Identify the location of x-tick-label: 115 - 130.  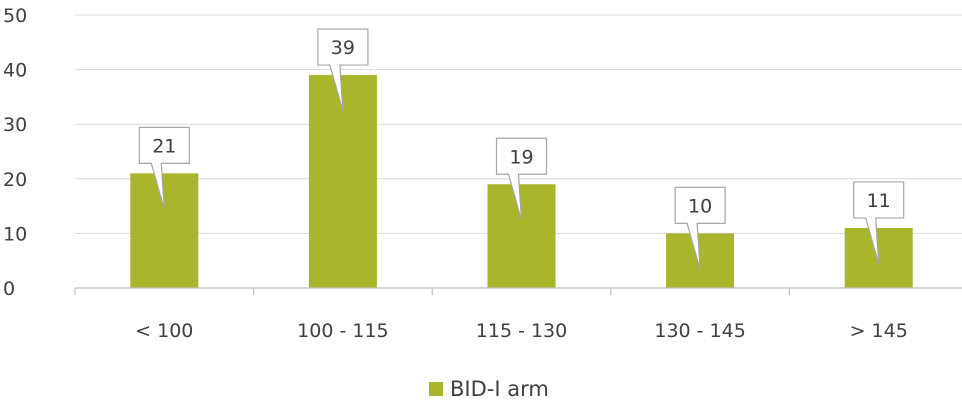
(521, 331).